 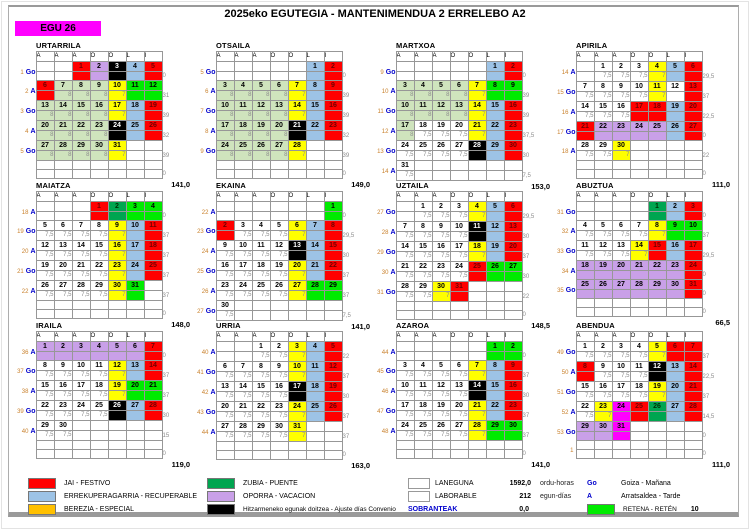 I want to click on day-cell: 28, so click(x=477, y=145).